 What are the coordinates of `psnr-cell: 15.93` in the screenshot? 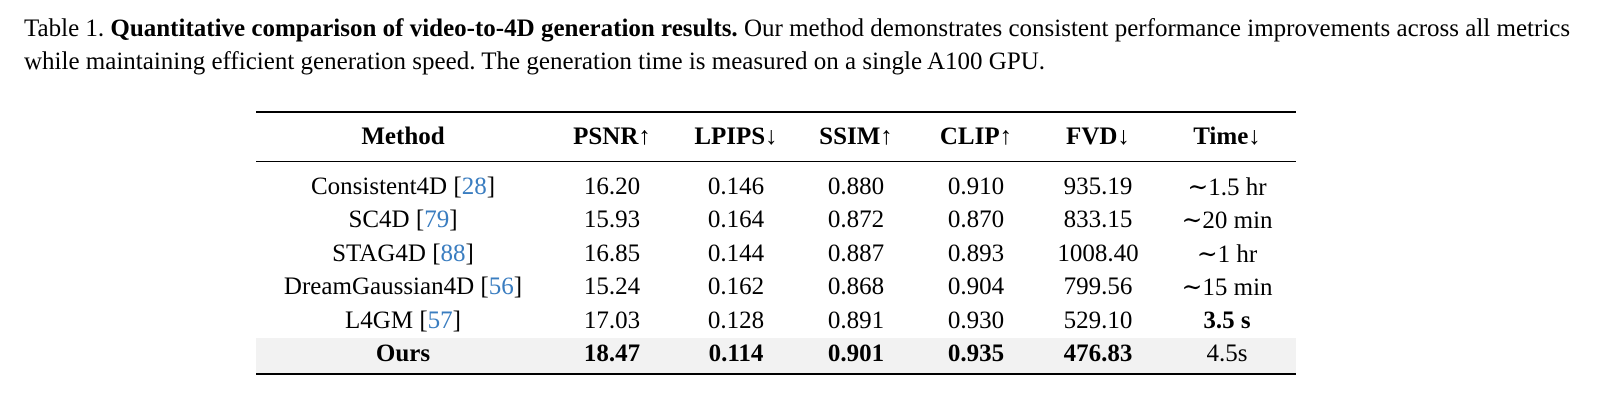 It's located at (612, 220).